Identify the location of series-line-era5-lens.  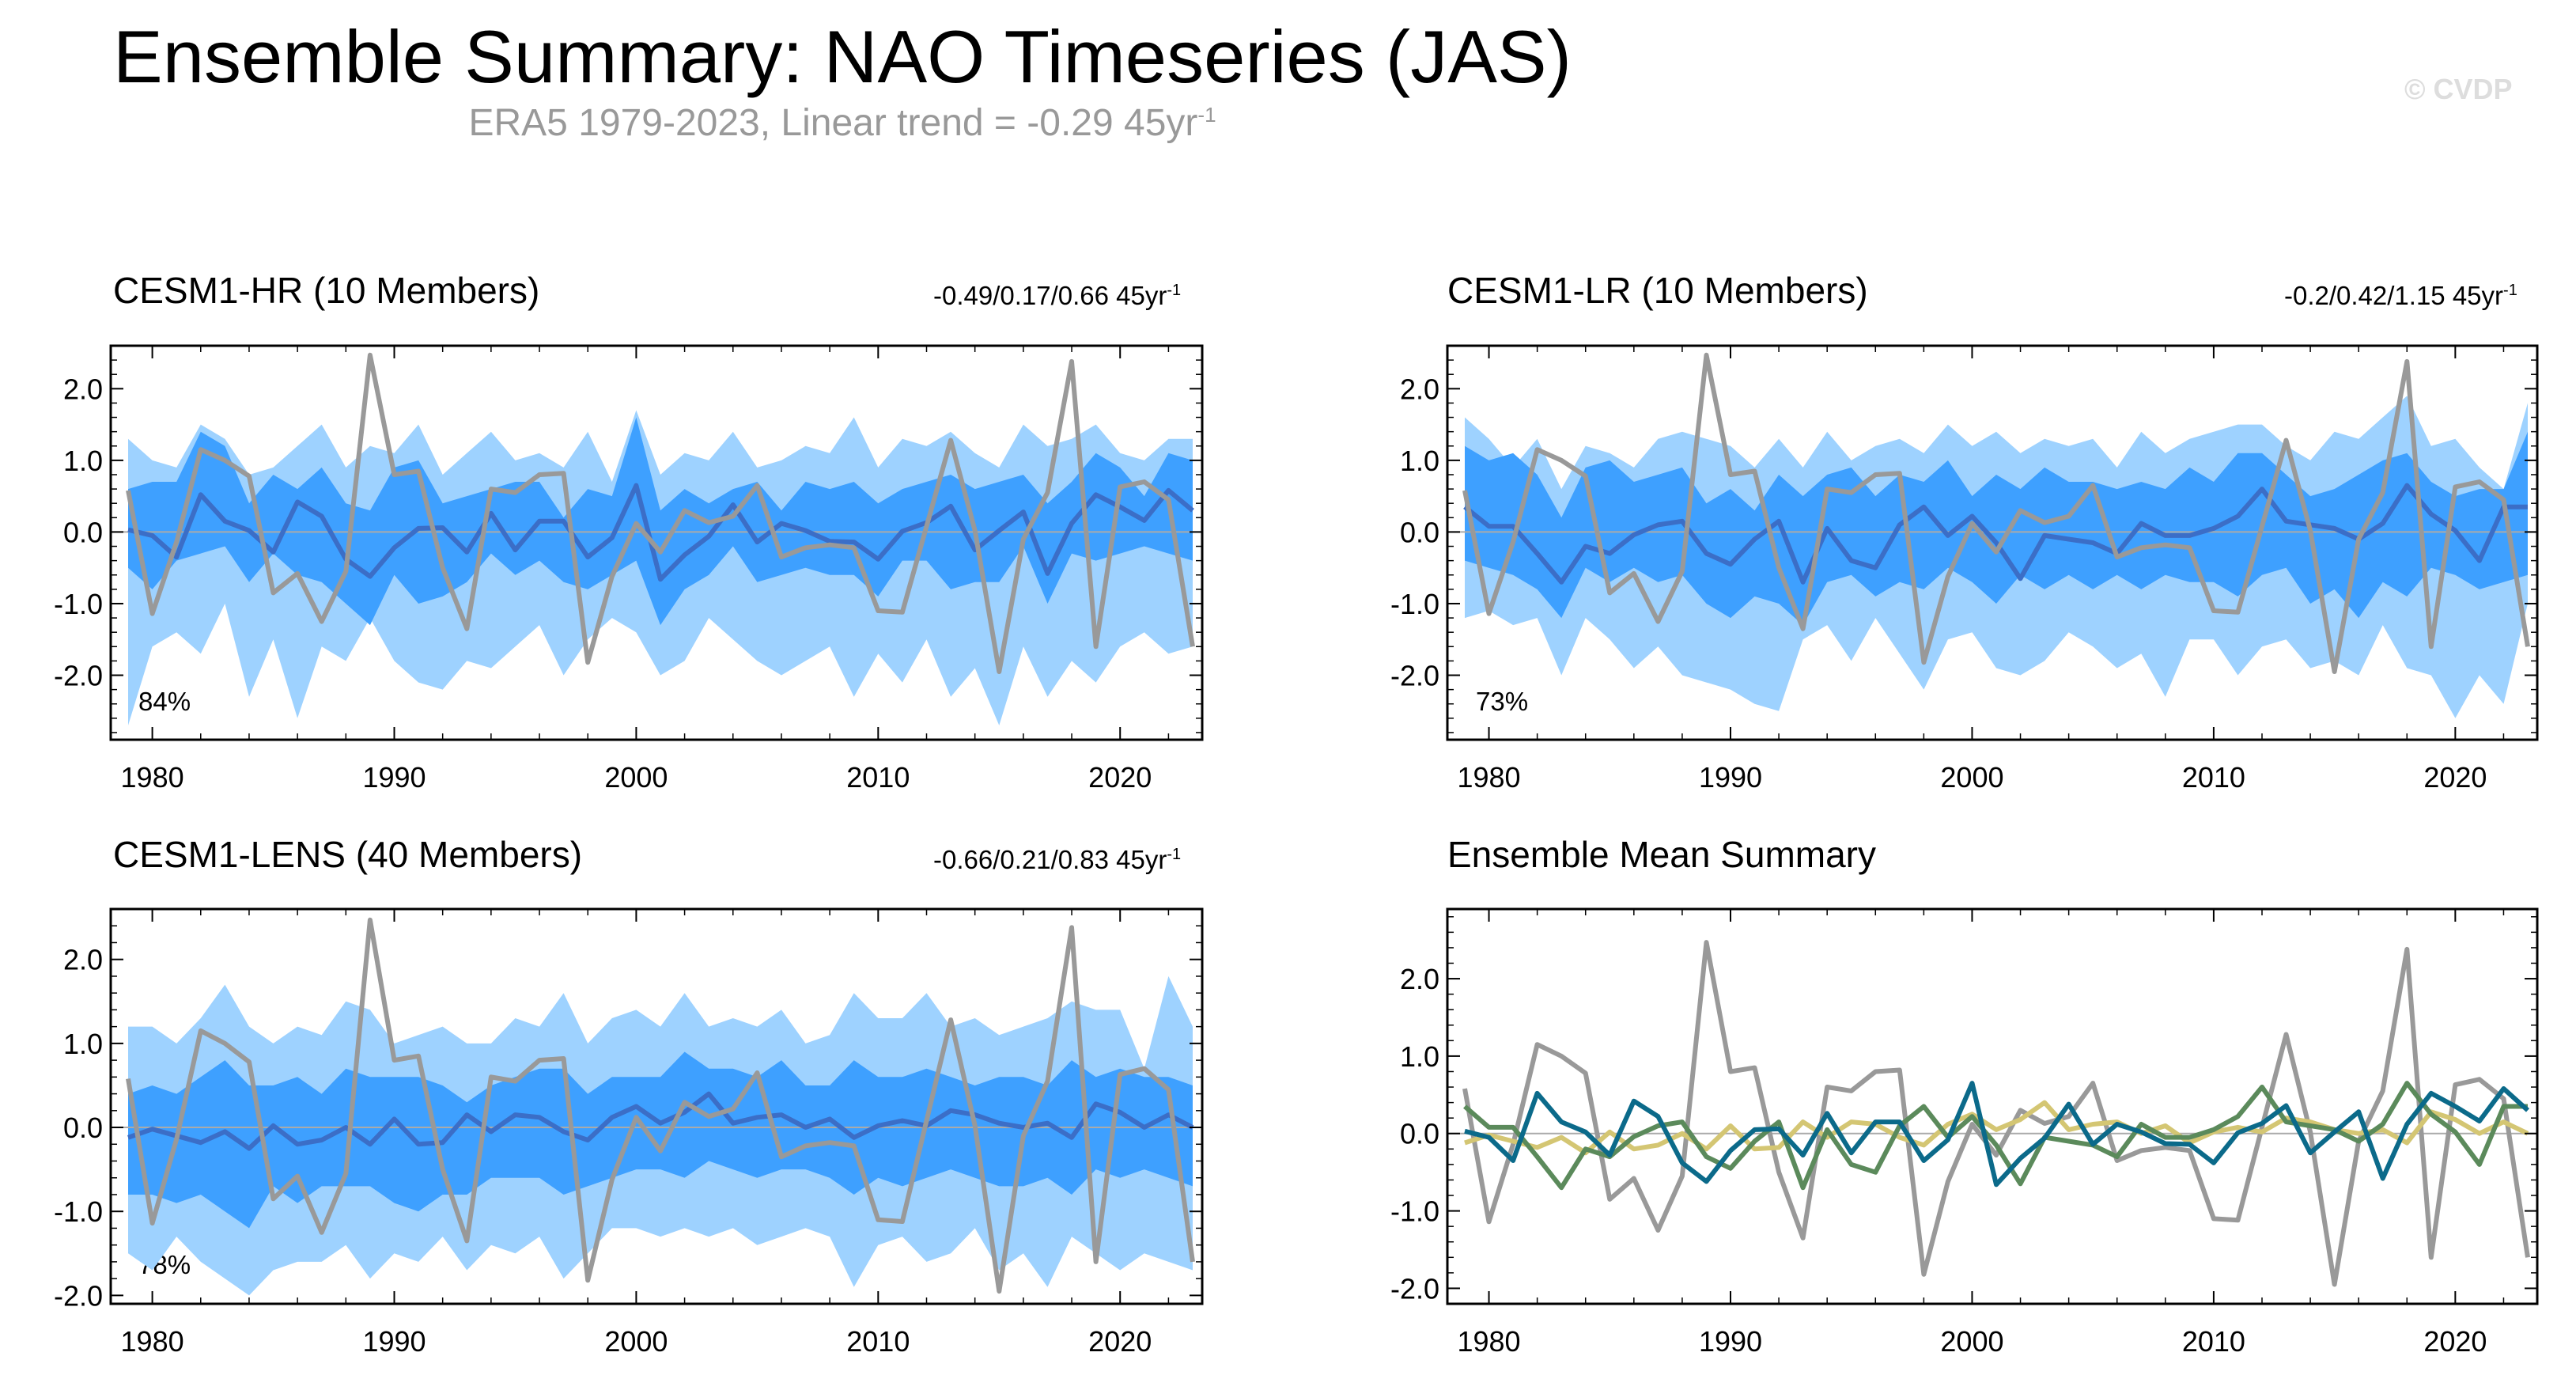
(660, 1105).